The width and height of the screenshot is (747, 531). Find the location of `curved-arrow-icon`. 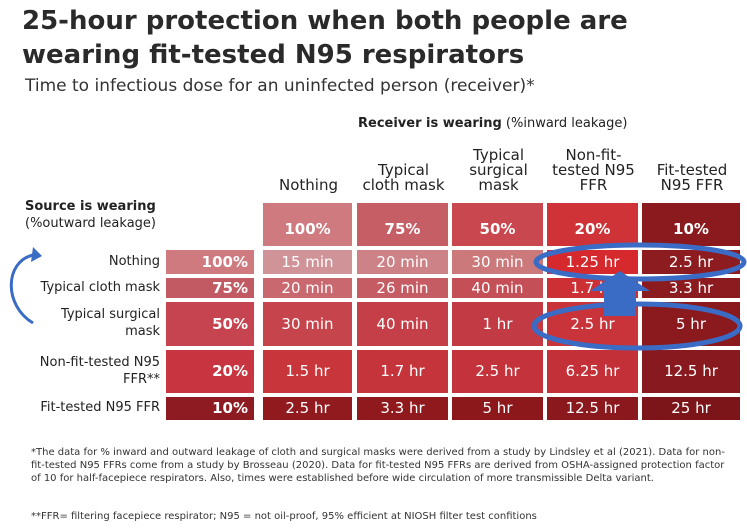

curved-arrow-icon is located at coordinates (21, 289).